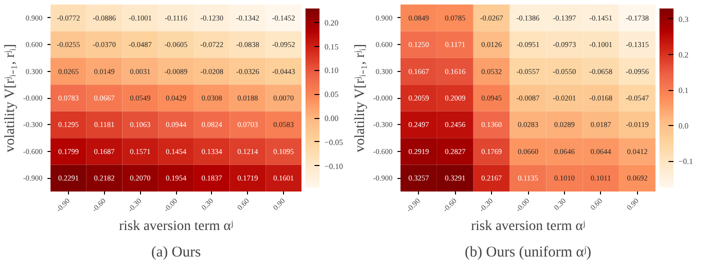  What do you see at coordinates (331, 47) in the screenshot?
I see `color-bar-label: 0.15` at bounding box center [331, 47].